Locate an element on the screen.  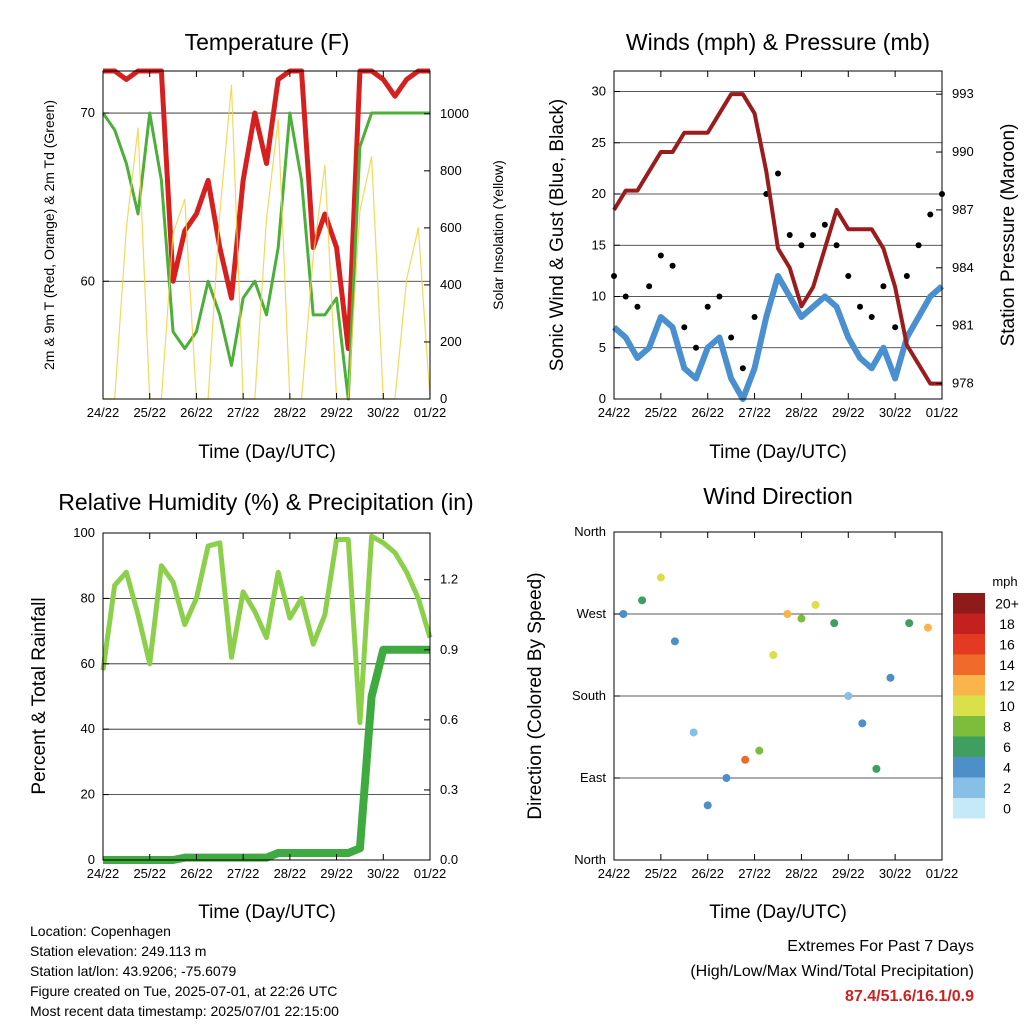
y-tick-label: 990 is located at coordinates (963, 151).